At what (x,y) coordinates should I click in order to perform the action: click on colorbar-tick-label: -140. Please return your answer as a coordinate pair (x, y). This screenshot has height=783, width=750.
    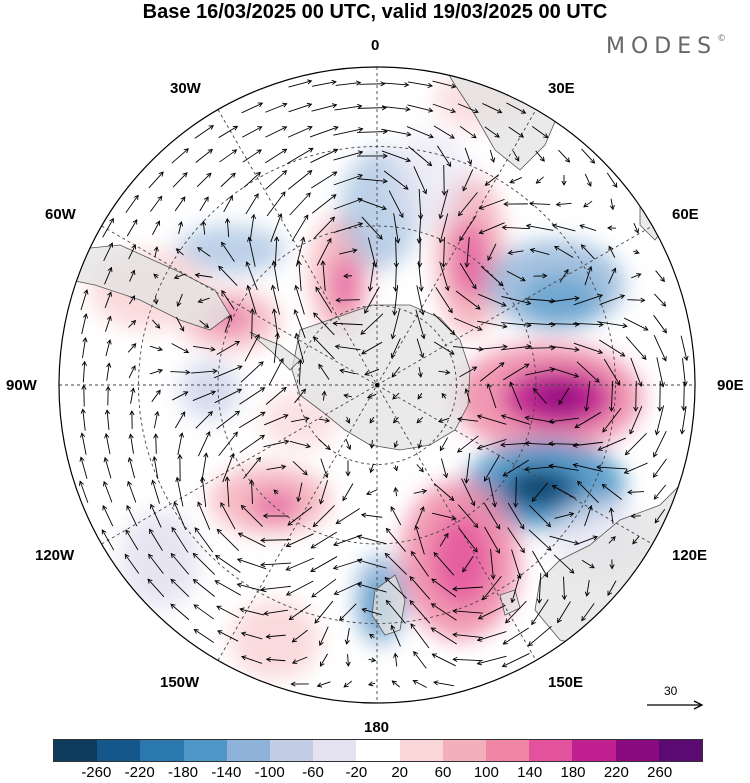
    Looking at the image, I should click on (226, 772).